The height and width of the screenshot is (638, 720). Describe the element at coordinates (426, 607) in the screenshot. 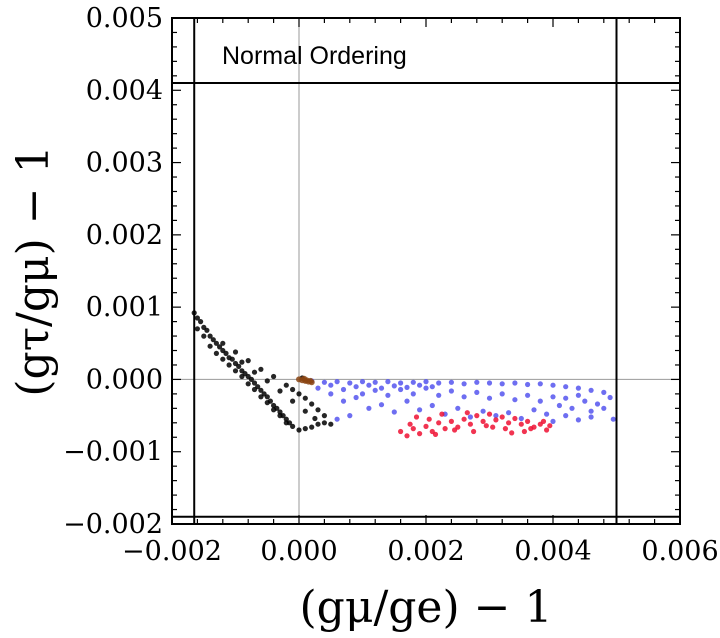

I see `x-axis-title: (gμ/ge) − 1` at that location.